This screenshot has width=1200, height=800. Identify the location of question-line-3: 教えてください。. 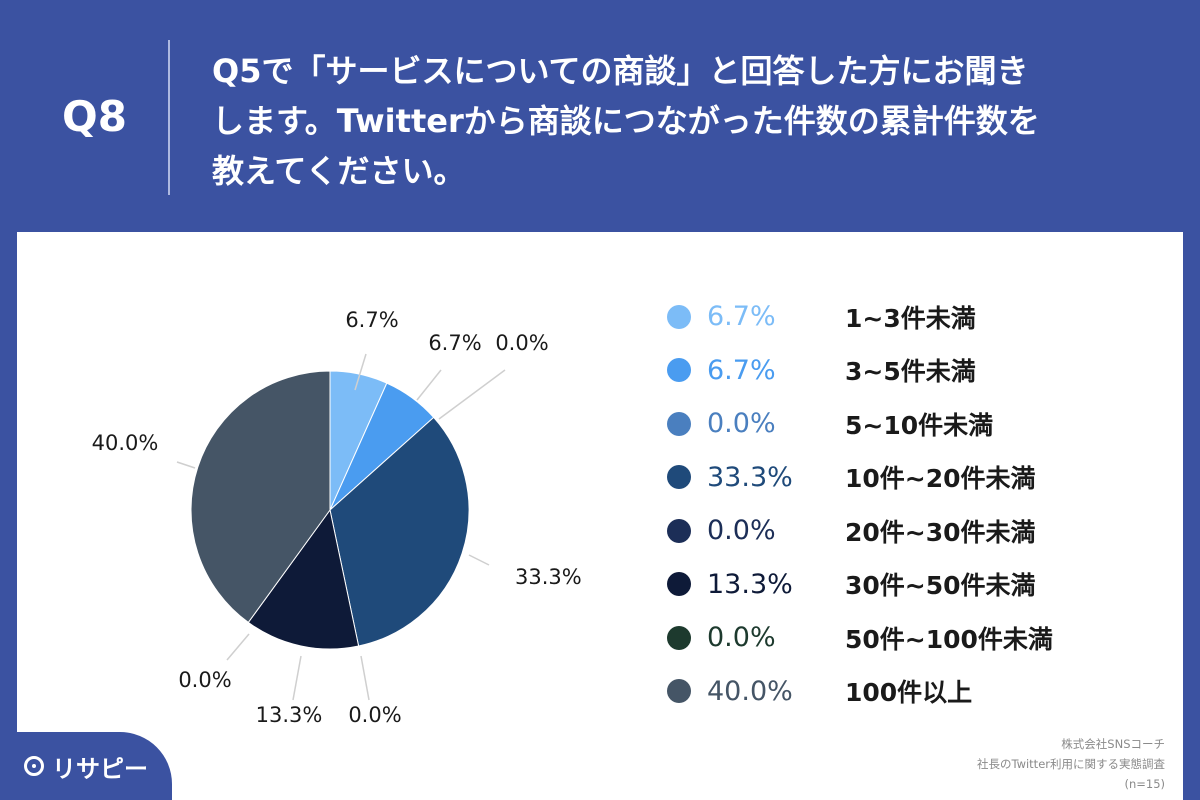
(339, 171).